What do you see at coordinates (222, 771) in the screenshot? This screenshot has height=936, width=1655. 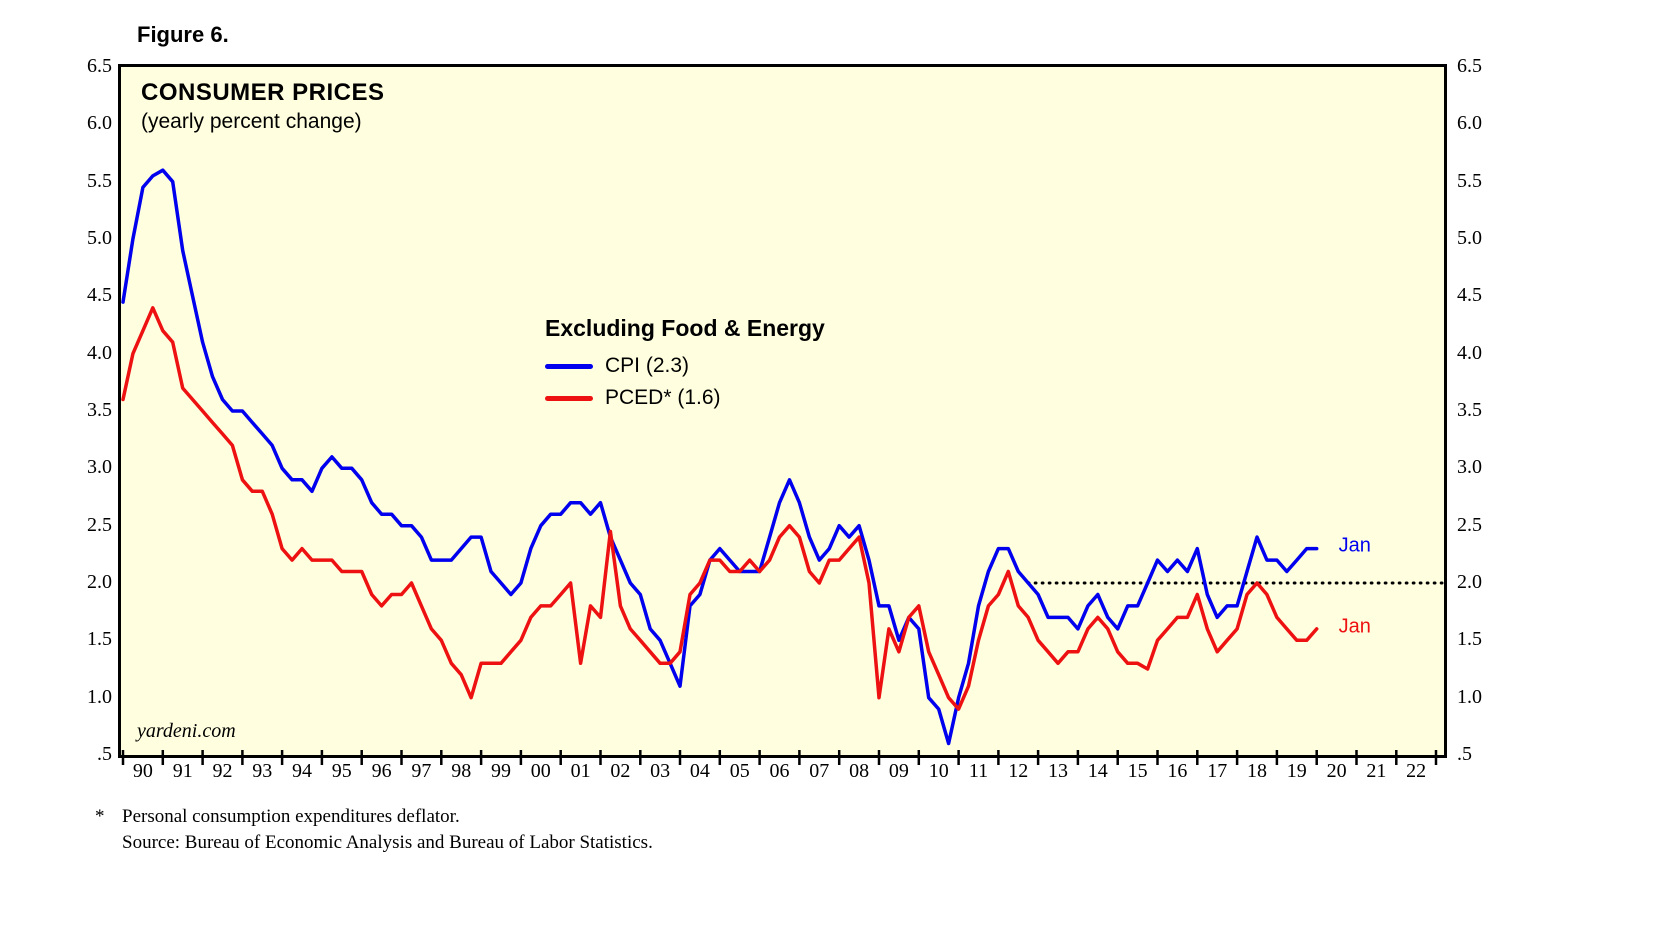 I see `x-axis-label: 92` at bounding box center [222, 771].